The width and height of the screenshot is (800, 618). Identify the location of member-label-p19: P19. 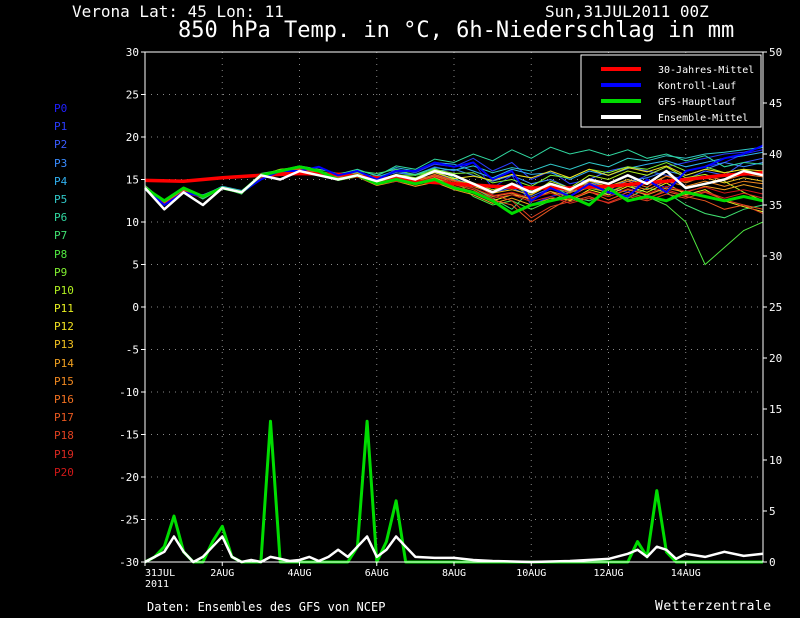
(64, 454).